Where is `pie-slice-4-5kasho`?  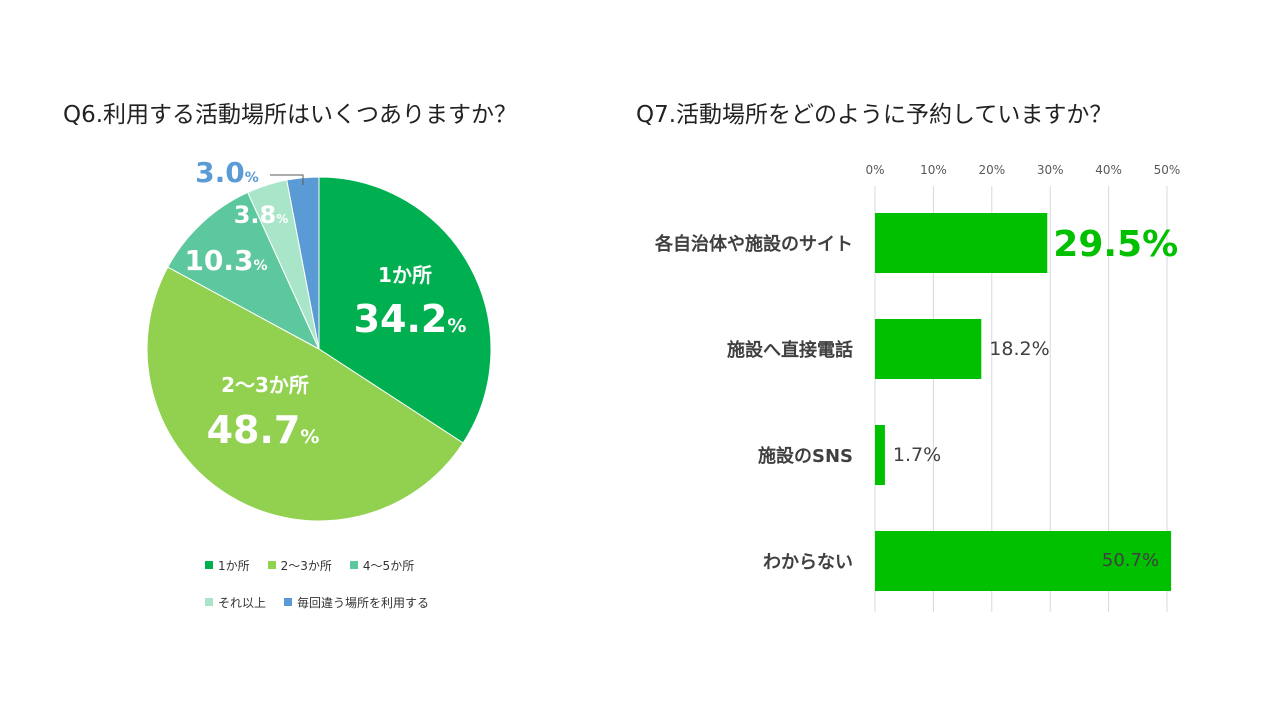 pie-slice-4-5kasho is located at coordinates (244, 271).